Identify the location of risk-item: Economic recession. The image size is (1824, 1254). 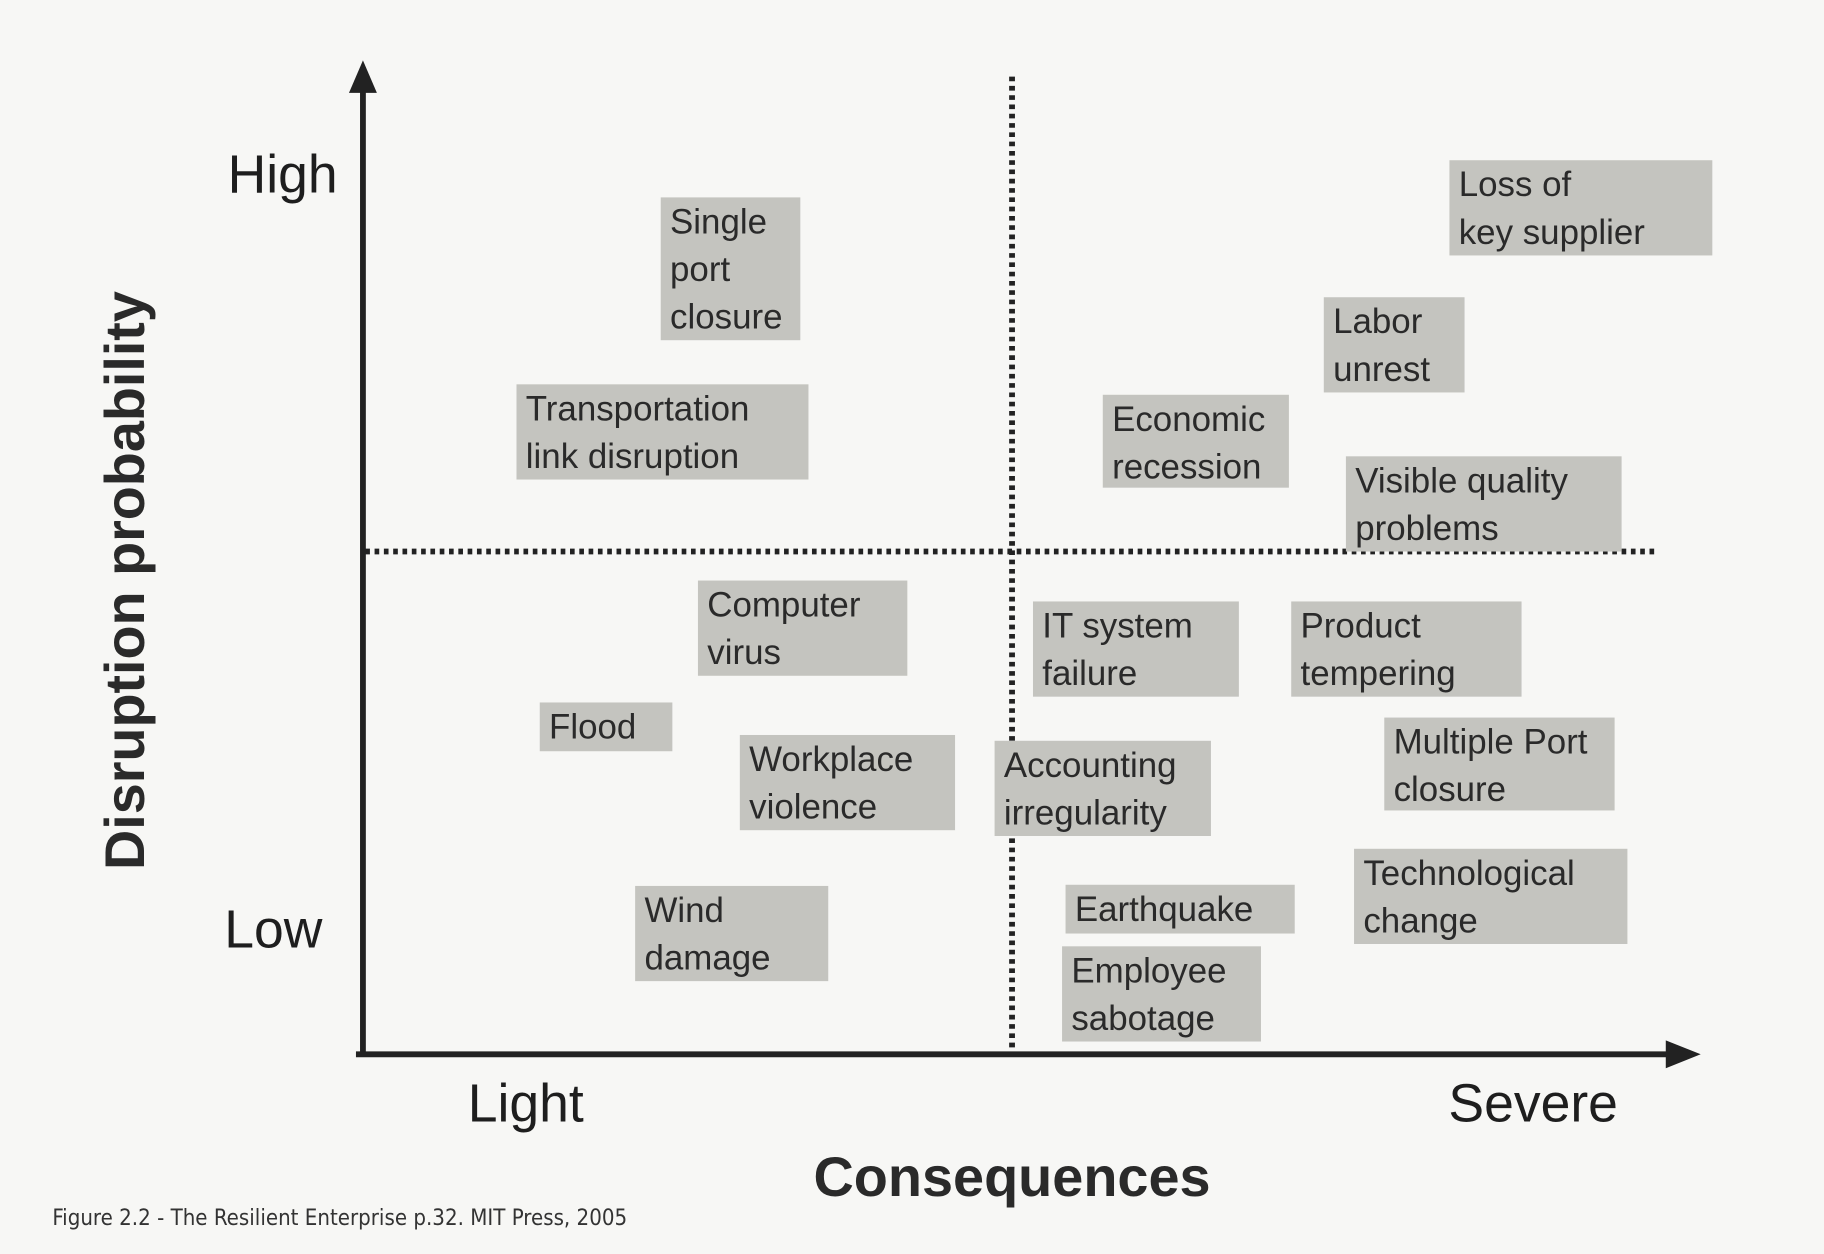
(1195, 441).